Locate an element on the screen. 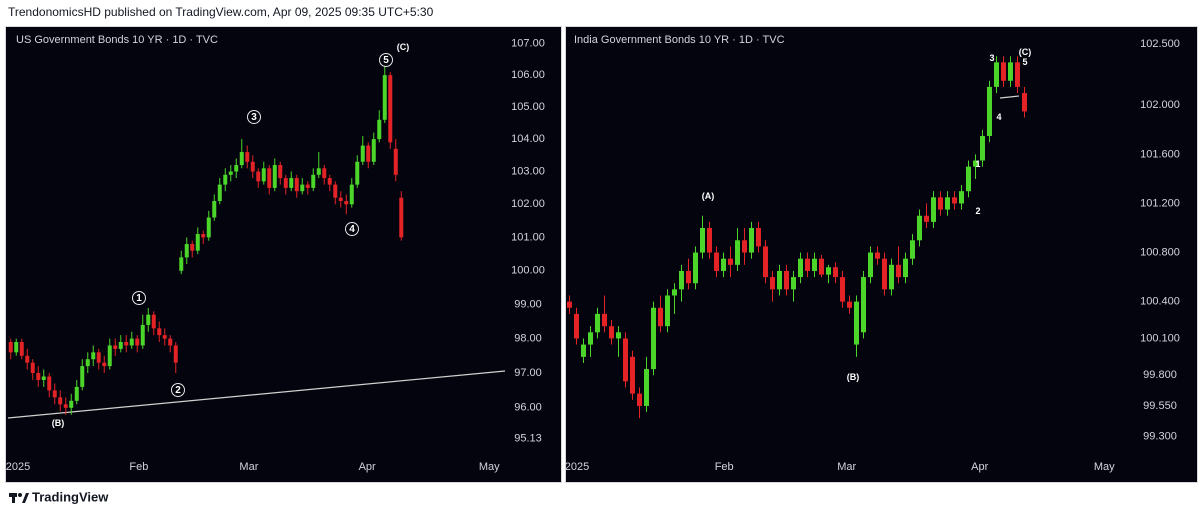  wave-line is located at coordinates (1009, 97).